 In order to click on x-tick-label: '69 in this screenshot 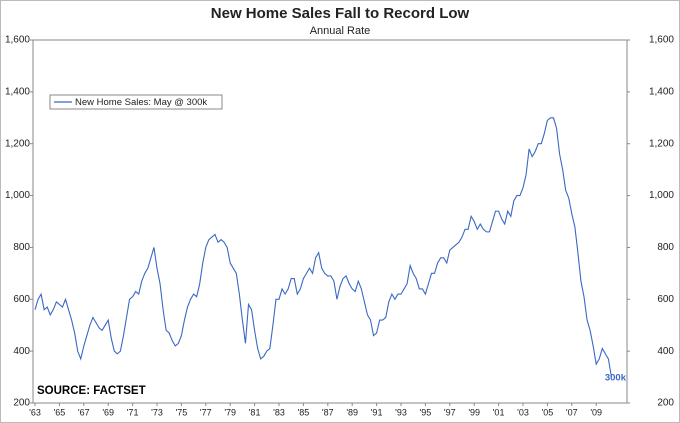, I will do `click(108, 412)`.